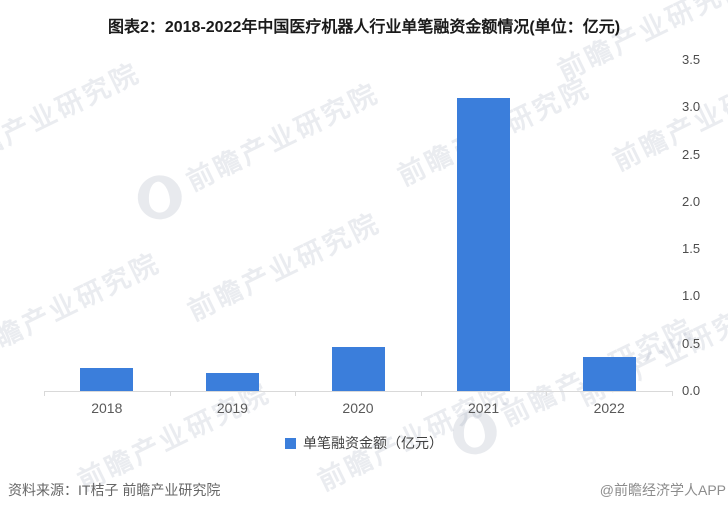  I want to click on x-axis-label-2018: 2018, so click(107, 408).